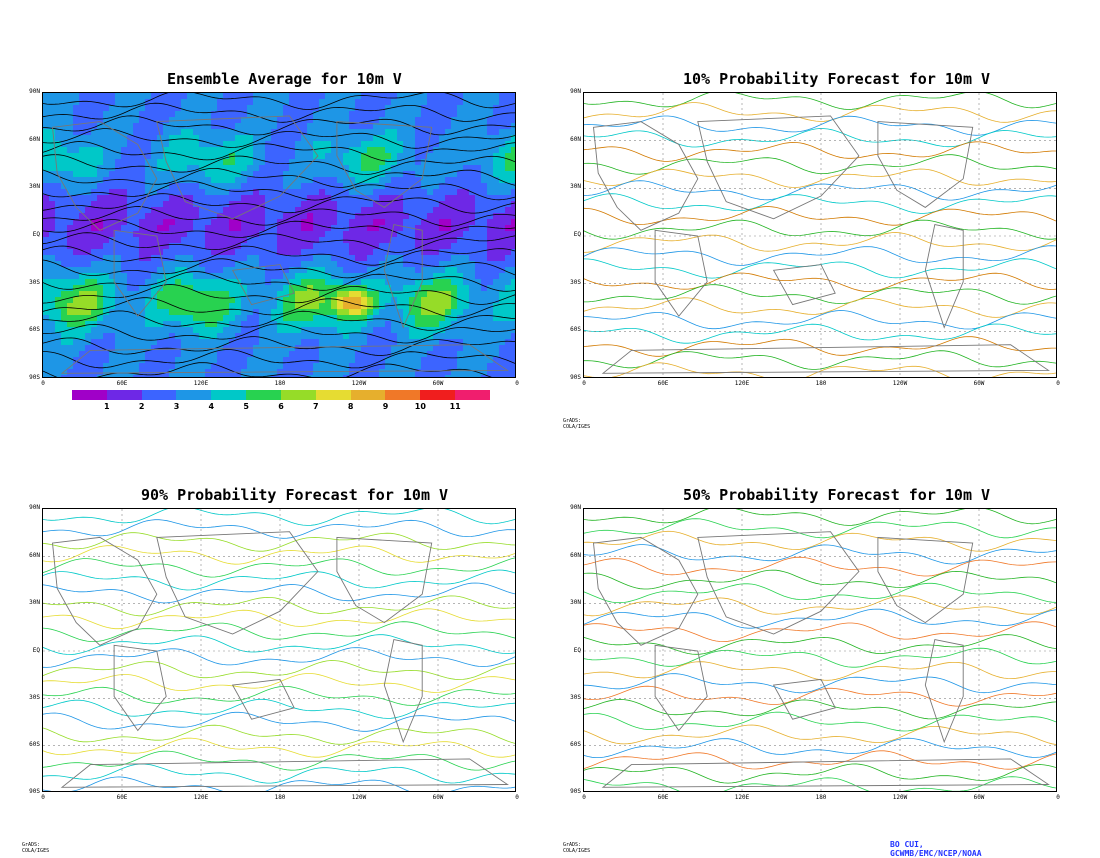  I want to click on panel-title: 50% Probability Forecast for 10m V, so click(837, 495).